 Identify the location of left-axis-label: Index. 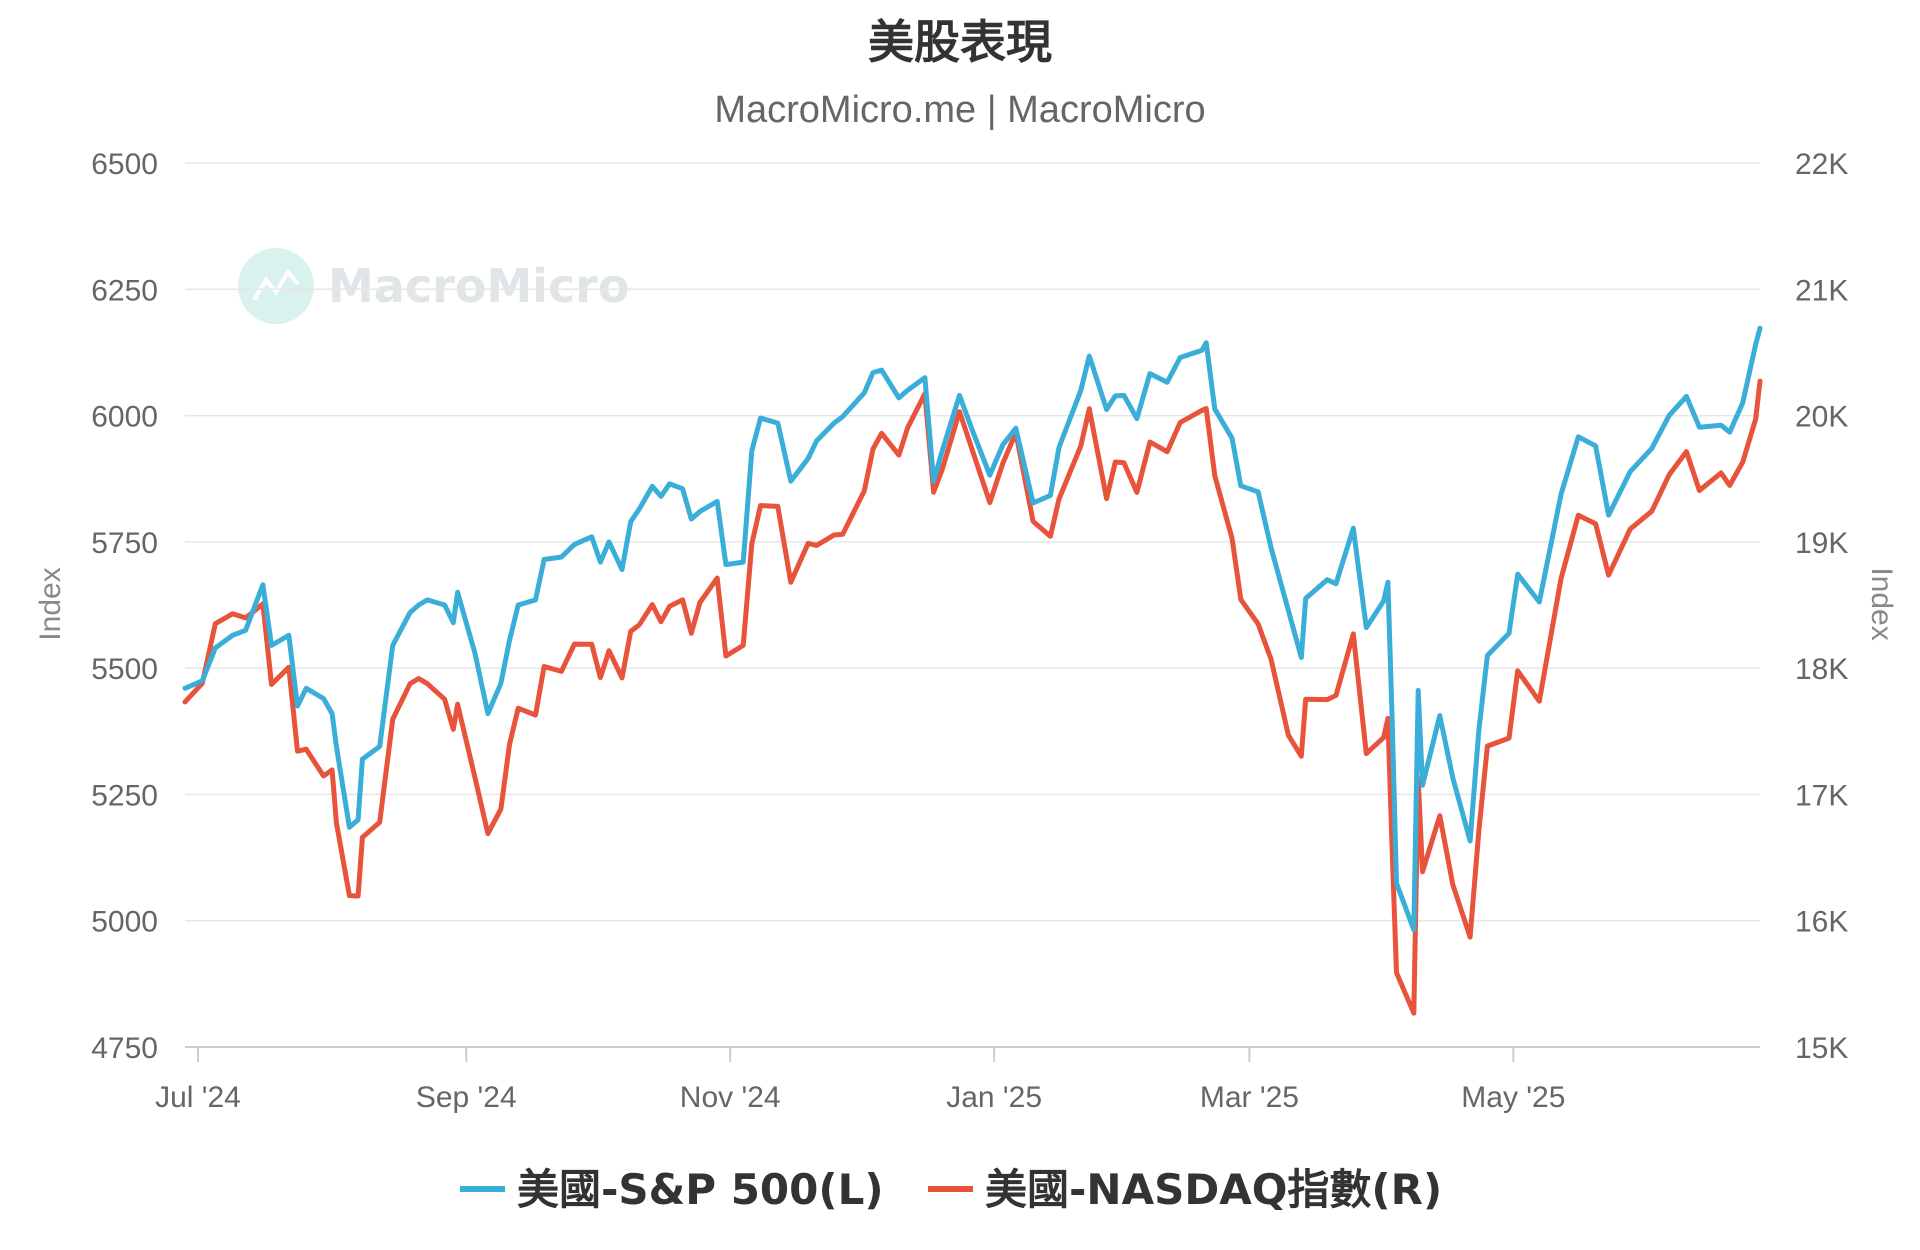
(50, 603).